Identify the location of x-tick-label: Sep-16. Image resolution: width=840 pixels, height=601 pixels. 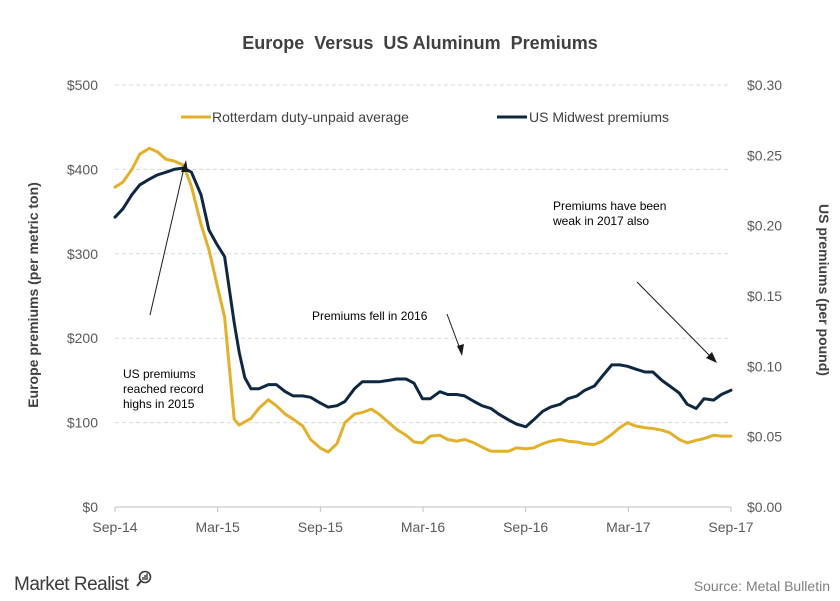
(525, 527).